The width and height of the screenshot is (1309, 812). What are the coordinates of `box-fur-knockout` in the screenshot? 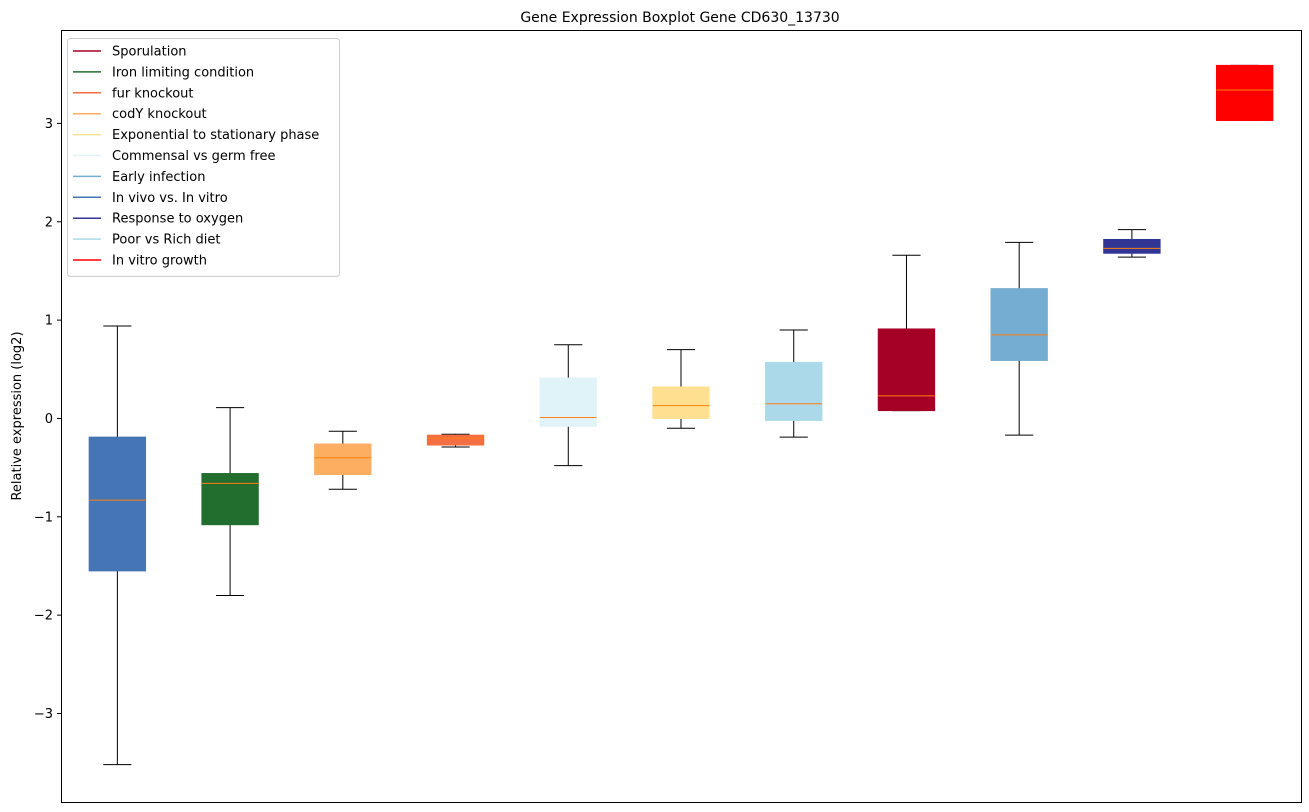 It's located at (455, 440).